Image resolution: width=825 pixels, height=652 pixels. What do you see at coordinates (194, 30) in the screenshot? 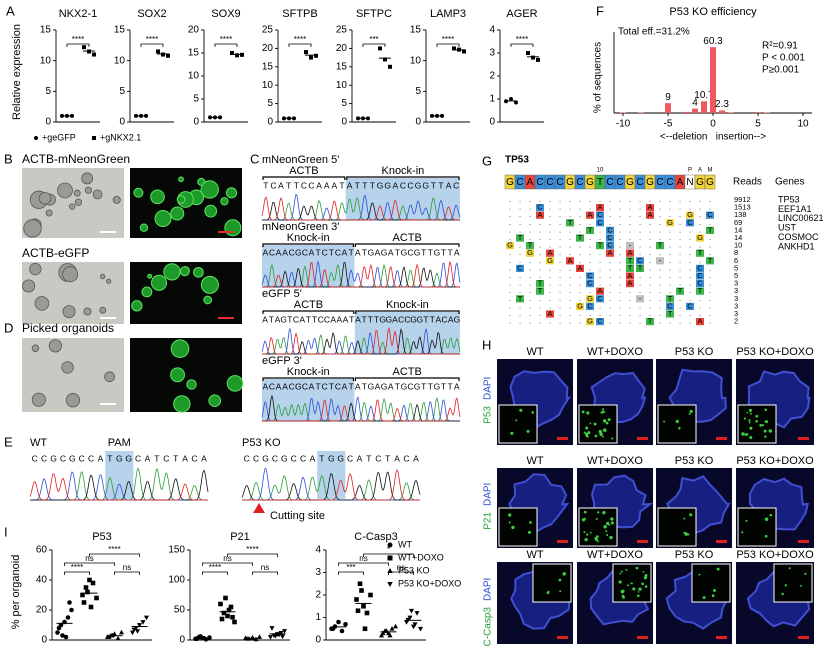
I see `y-tick-label: 20` at bounding box center [194, 30].